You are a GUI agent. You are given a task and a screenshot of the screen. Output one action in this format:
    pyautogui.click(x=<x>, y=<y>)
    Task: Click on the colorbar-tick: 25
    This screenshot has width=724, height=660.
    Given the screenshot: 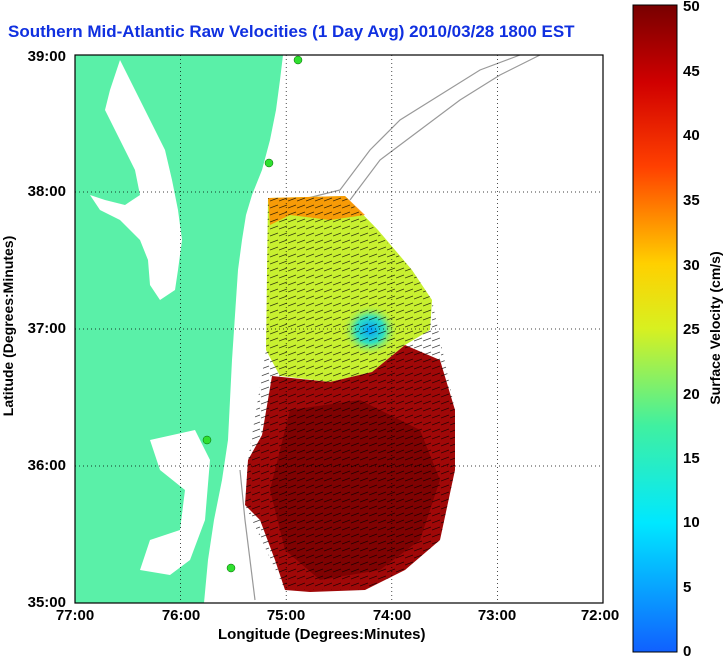 What is the action you would take?
    pyautogui.click(x=691, y=329)
    